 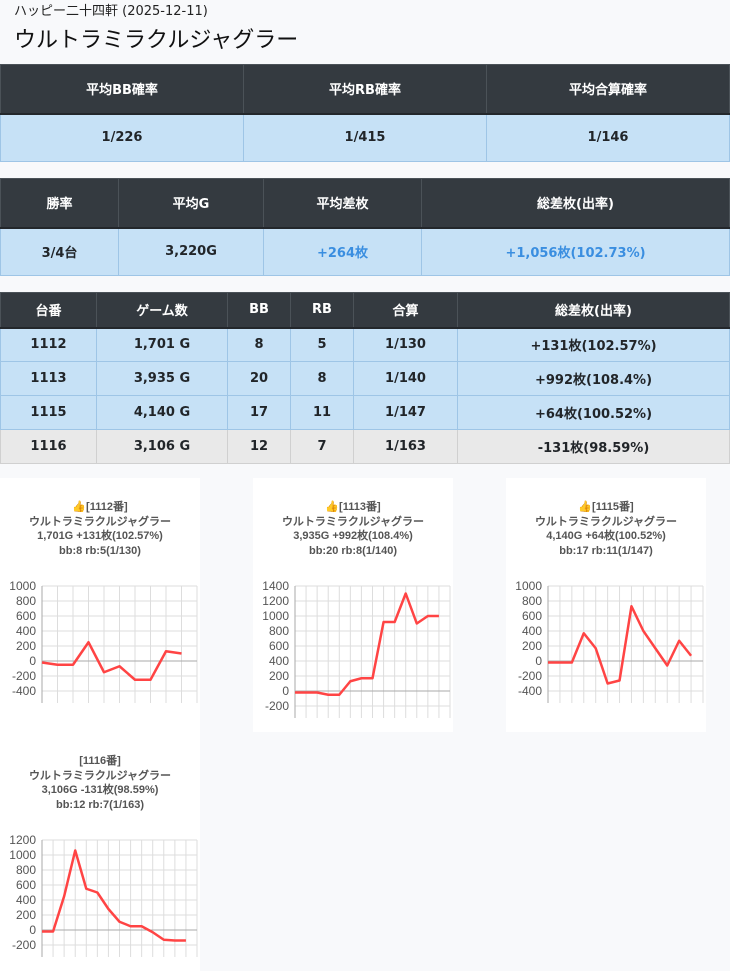 I want to click on chart-title-line: 3,935G +992枚(108.4%), so click(x=353, y=536).